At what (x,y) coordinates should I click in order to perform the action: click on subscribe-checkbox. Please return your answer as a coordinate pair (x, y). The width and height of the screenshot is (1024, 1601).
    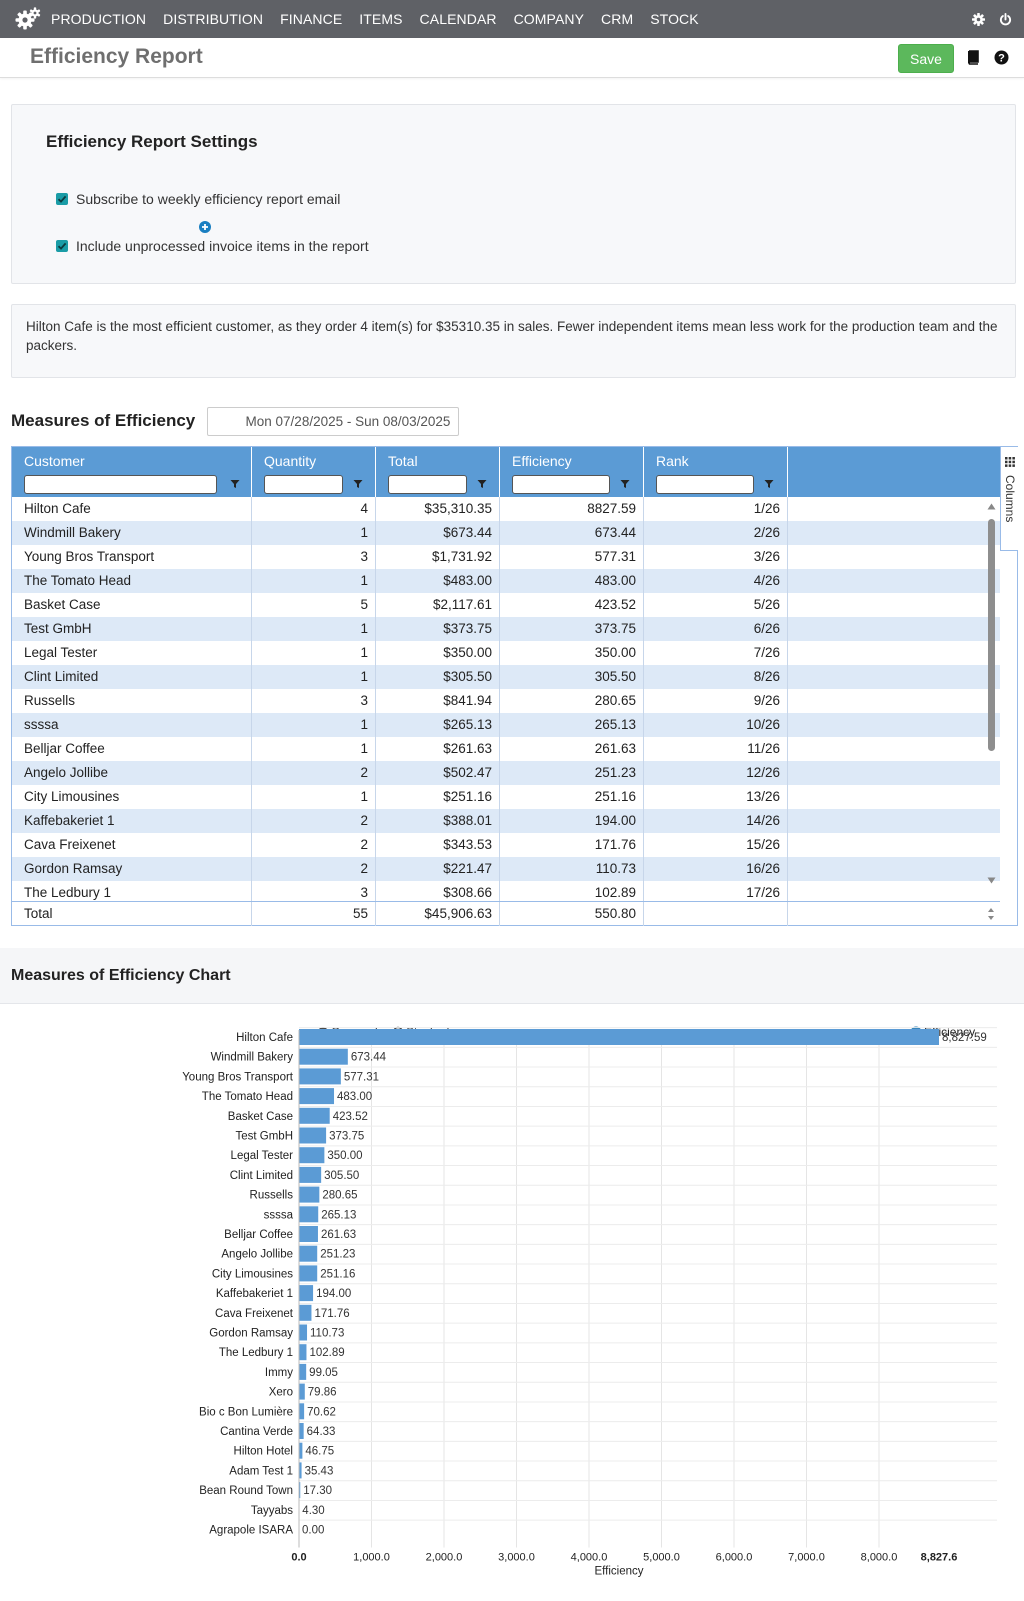
    Looking at the image, I should click on (62, 199).